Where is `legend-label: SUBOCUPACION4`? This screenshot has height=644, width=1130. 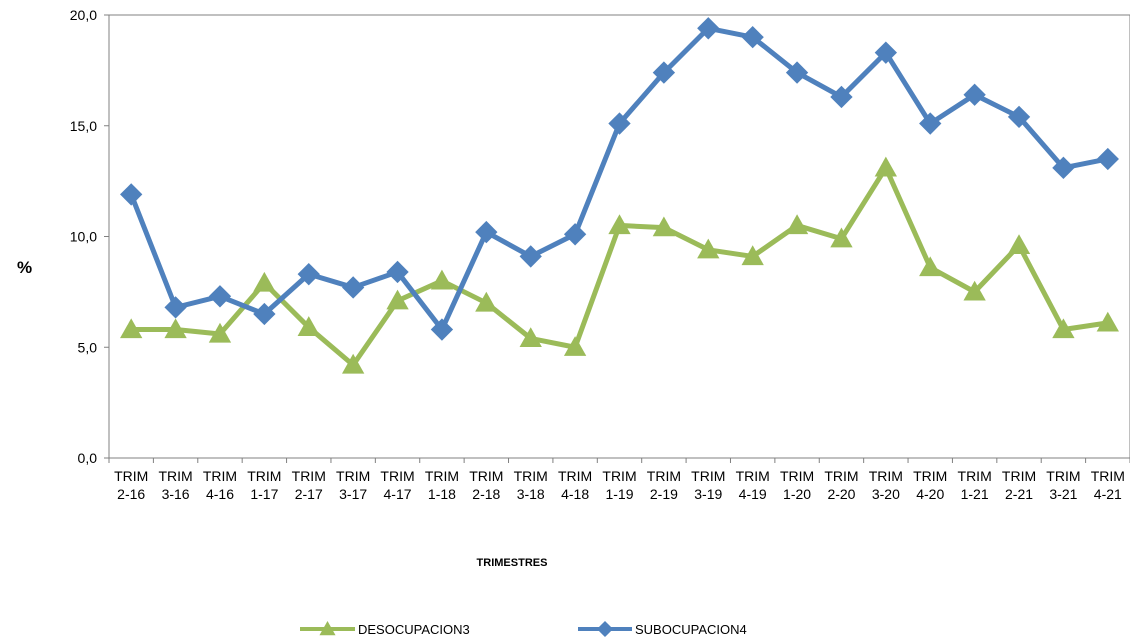
legend-label: SUBOCUPACION4 is located at coordinates (691, 629).